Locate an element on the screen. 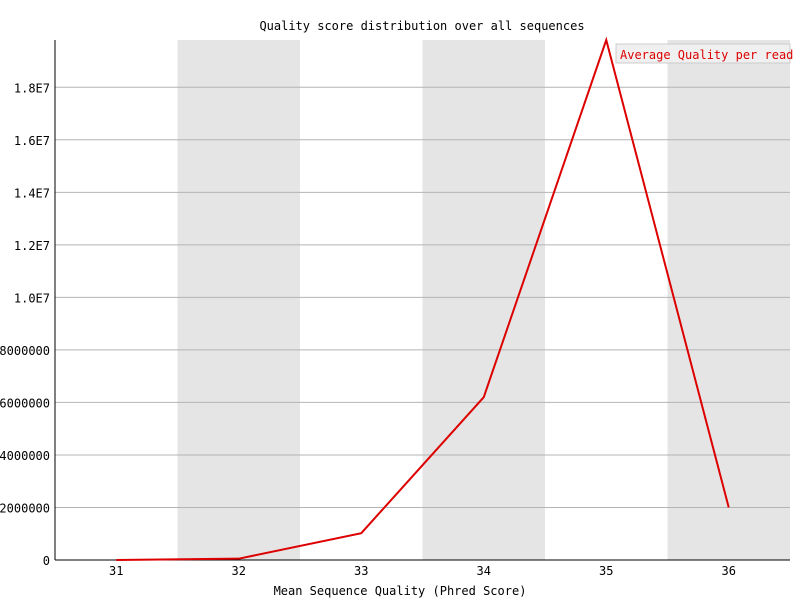 Image resolution: width=800 pixels, height=600 pixels. x-tick-labels: 31 32 33 34 35 36 is located at coordinates (422, 571).